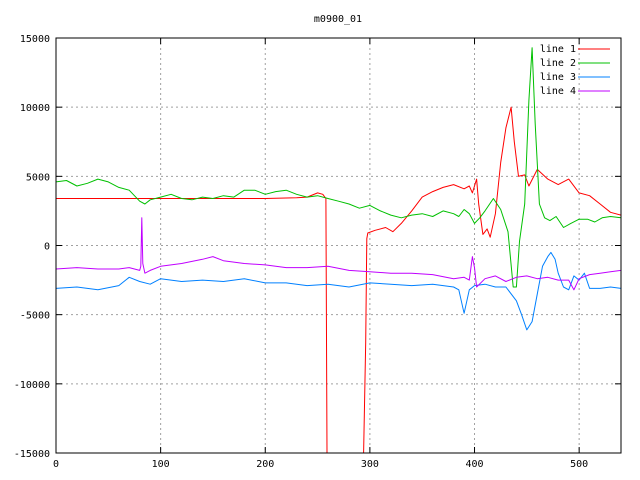 This screenshot has height=480, width=640. What do you see at coordinates (558, 91) in the screenshot?
I see `legend-label: line 4` at bounding box center [558, 91].